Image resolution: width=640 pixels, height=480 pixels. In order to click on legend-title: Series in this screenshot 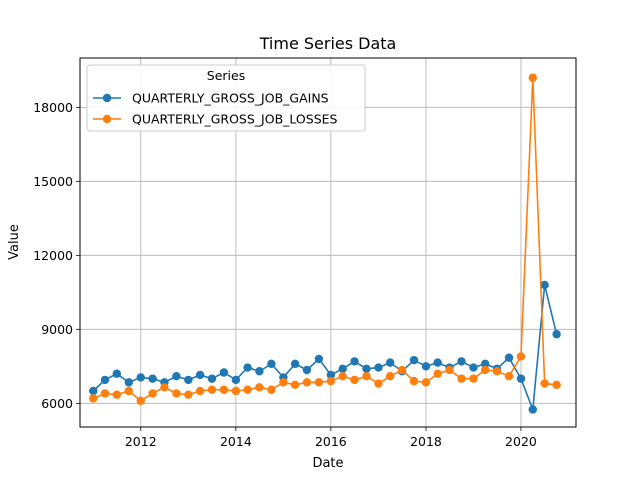, I will do `click(226, 75)`.